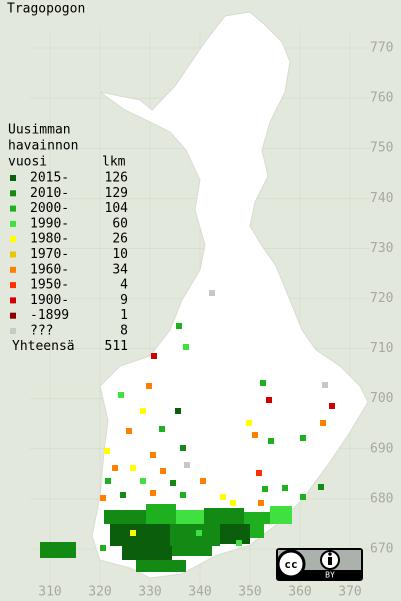 The height and width of the screenshot is (601, 401). I want to click on x-coordinate-label: 360, so click(299, 592).